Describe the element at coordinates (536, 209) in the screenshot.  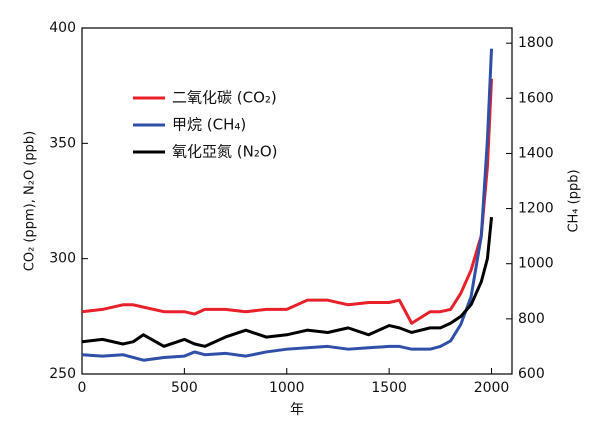
I see `y2-tick-label: 1200` at that location.